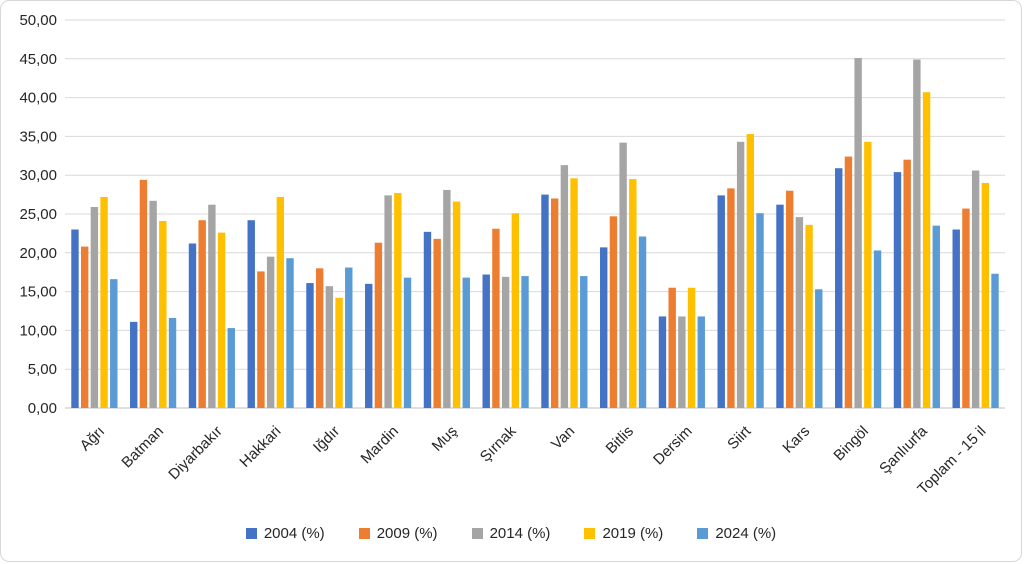 This screenshot has width=1024, height=564. What do you see at coordinates (427, 319) in the screenshot?
I see `bar-2004-mu` at bounding box center [427, 319].